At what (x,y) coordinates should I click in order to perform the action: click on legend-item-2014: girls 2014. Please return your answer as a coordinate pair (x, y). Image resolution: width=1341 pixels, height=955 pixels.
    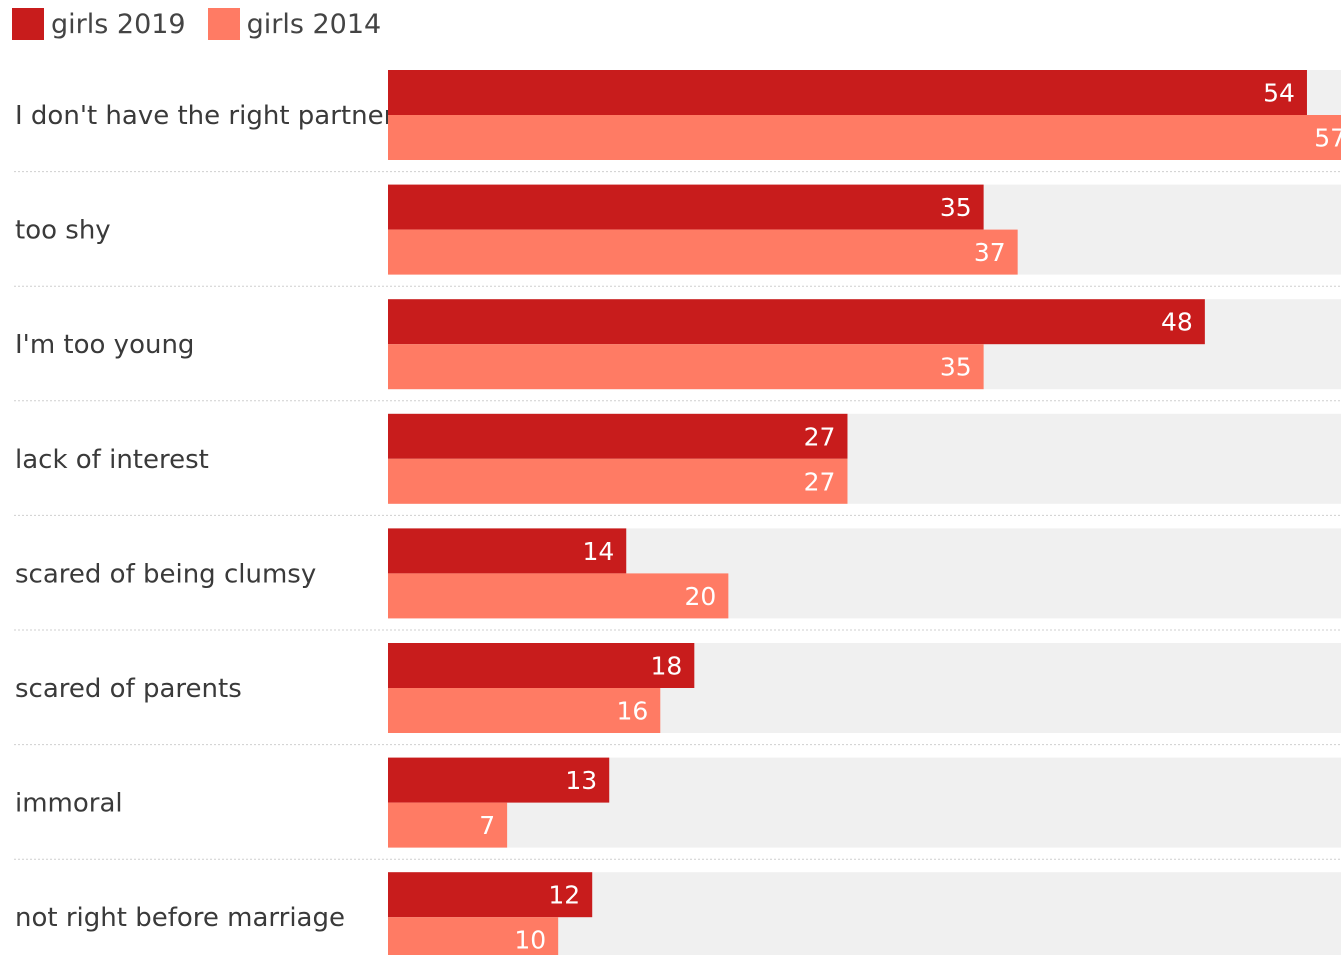
    Looking at the image, I should click on (294, 24).